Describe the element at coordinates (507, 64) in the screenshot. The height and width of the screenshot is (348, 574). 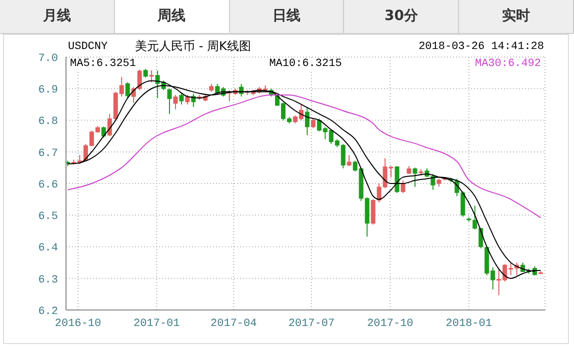
I see `text: MA30:6.492` at that location.